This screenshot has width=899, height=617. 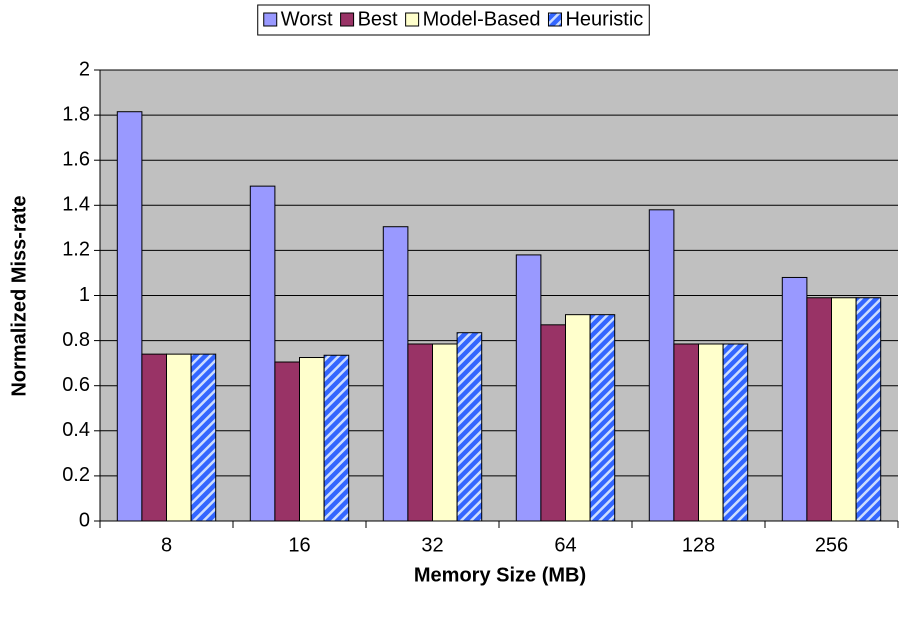 What do you see at coordinates (831, 545) in the screenshot?
I see `x-tick-label: 256` at bounding box center [831, 545].